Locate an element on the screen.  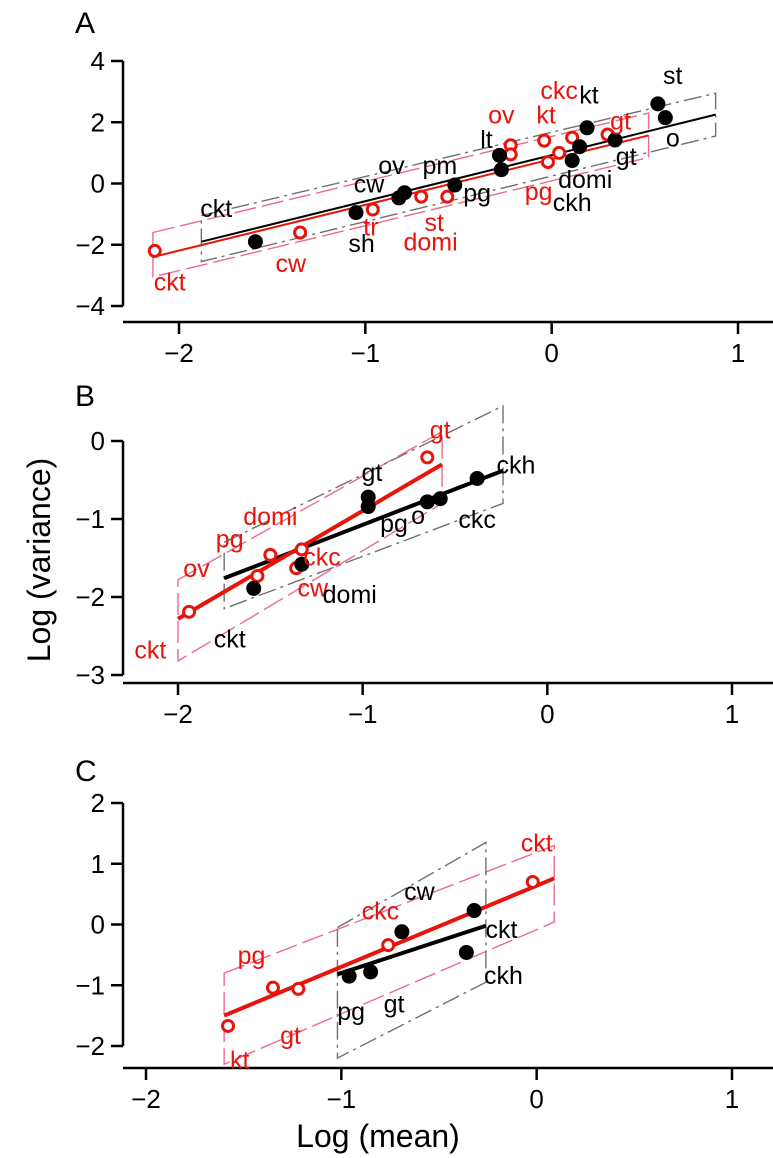
y-tick-label: −4 is located at coordinates (90, 306).